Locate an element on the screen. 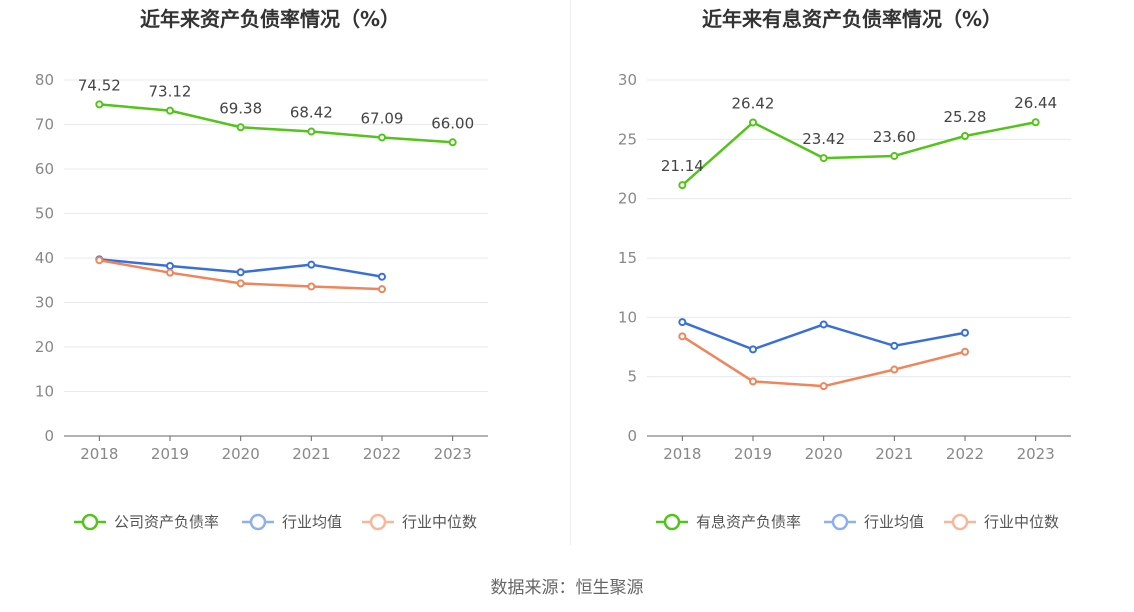 The image size is (1134, 612). data-source: 数据来源：恒生聚源 is located at coordinates (567, 588).